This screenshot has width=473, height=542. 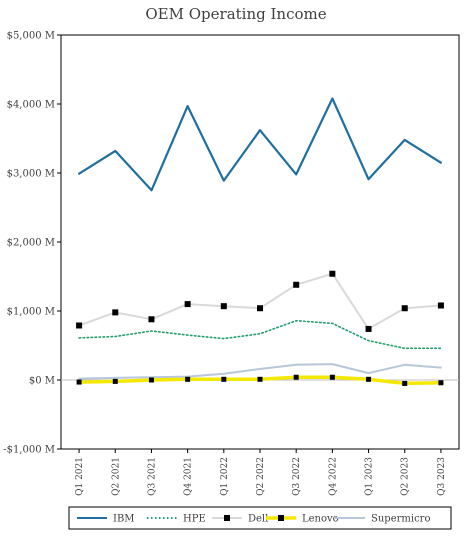 What do you see at coordinates (442, 476) in the screenshot?
I see `x-tick-label: Q3 2023` at bounding box center [442, 476].